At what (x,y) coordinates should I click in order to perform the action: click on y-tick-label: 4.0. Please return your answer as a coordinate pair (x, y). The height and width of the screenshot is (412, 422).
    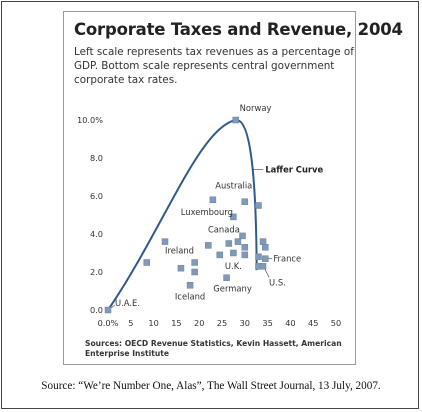
    Looking at the image, I should click on (96, 234).